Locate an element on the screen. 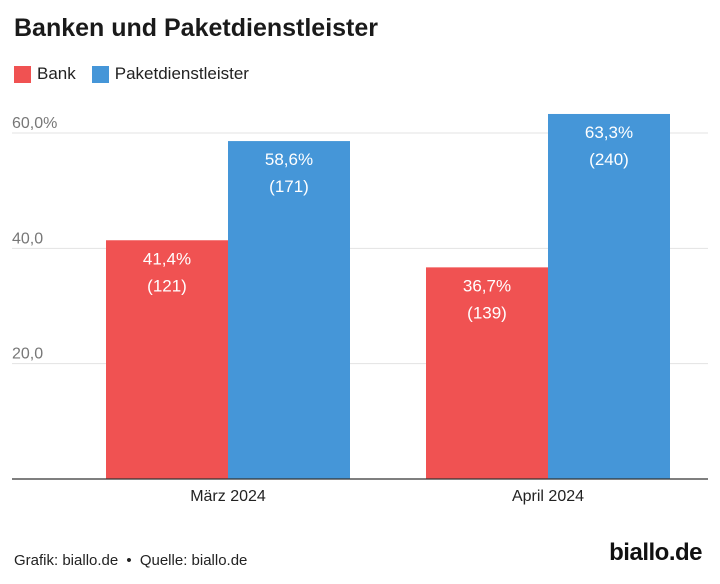 This screenshot has height=584, width=720. legend-swatch-paketdienstleister is located at coordinates (100, 74).